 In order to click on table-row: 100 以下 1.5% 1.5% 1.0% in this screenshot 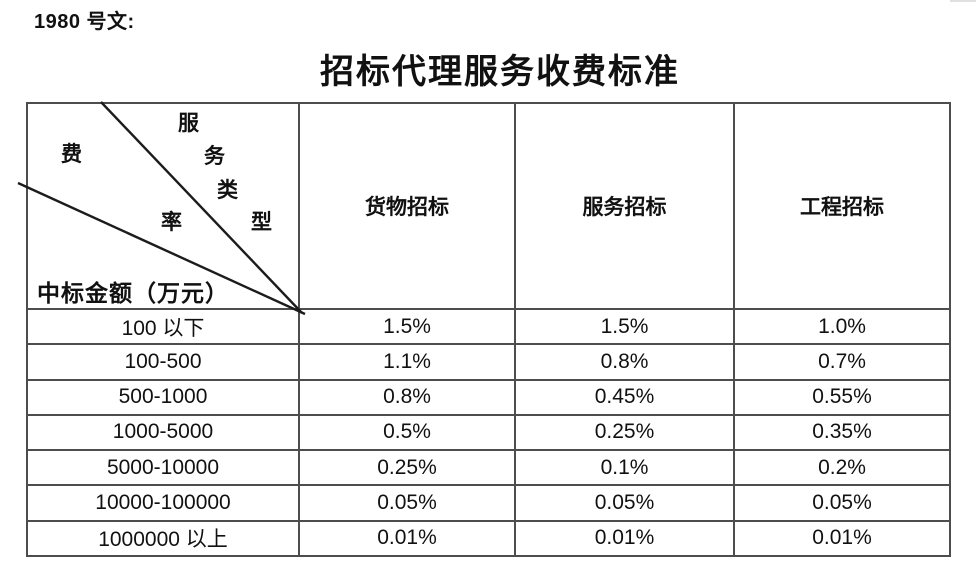, I will do `click(488, 326)`.